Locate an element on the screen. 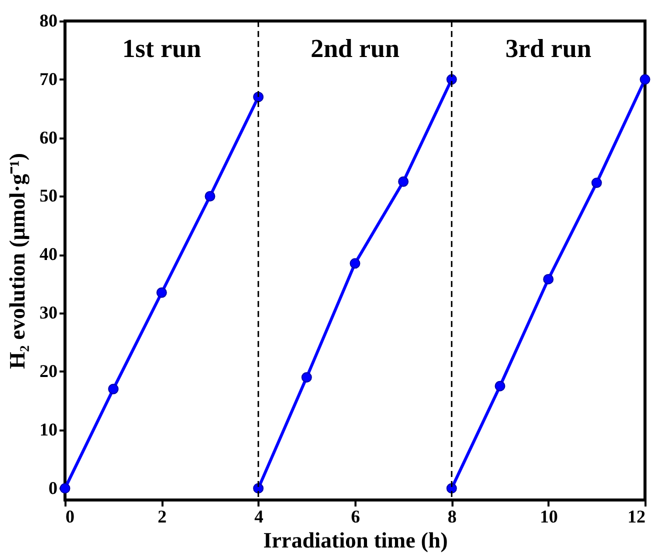 The image size is (662, 557). y-tick-label: 60 is located at coordinates (49, 137).